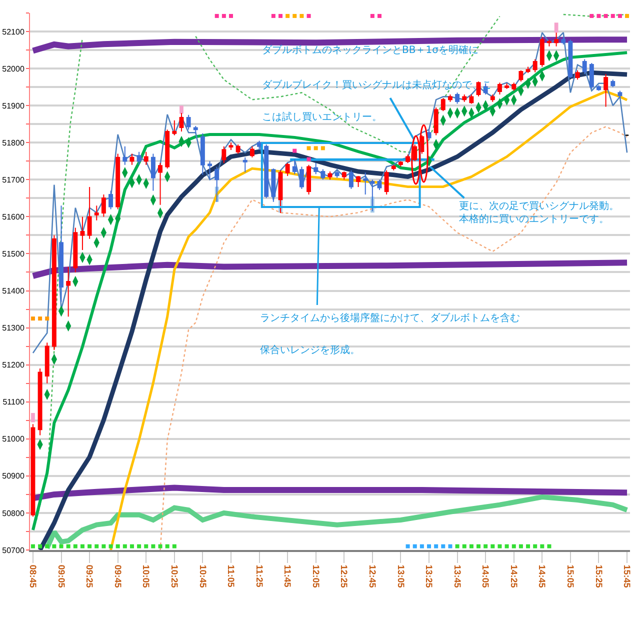 This screenshot has width=633, height=633. I want to click on y-tick-label: 51000, so click(13, 439).